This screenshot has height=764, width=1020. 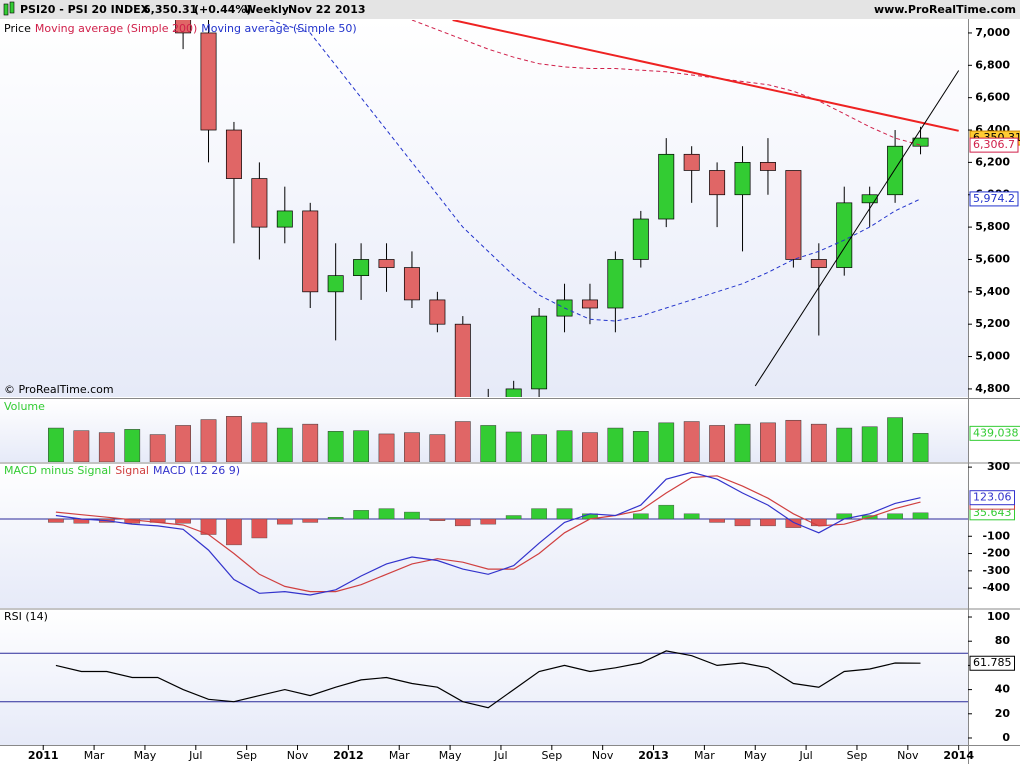 I want to click on x-tick-label: Sep, so click(x=857, y=755).